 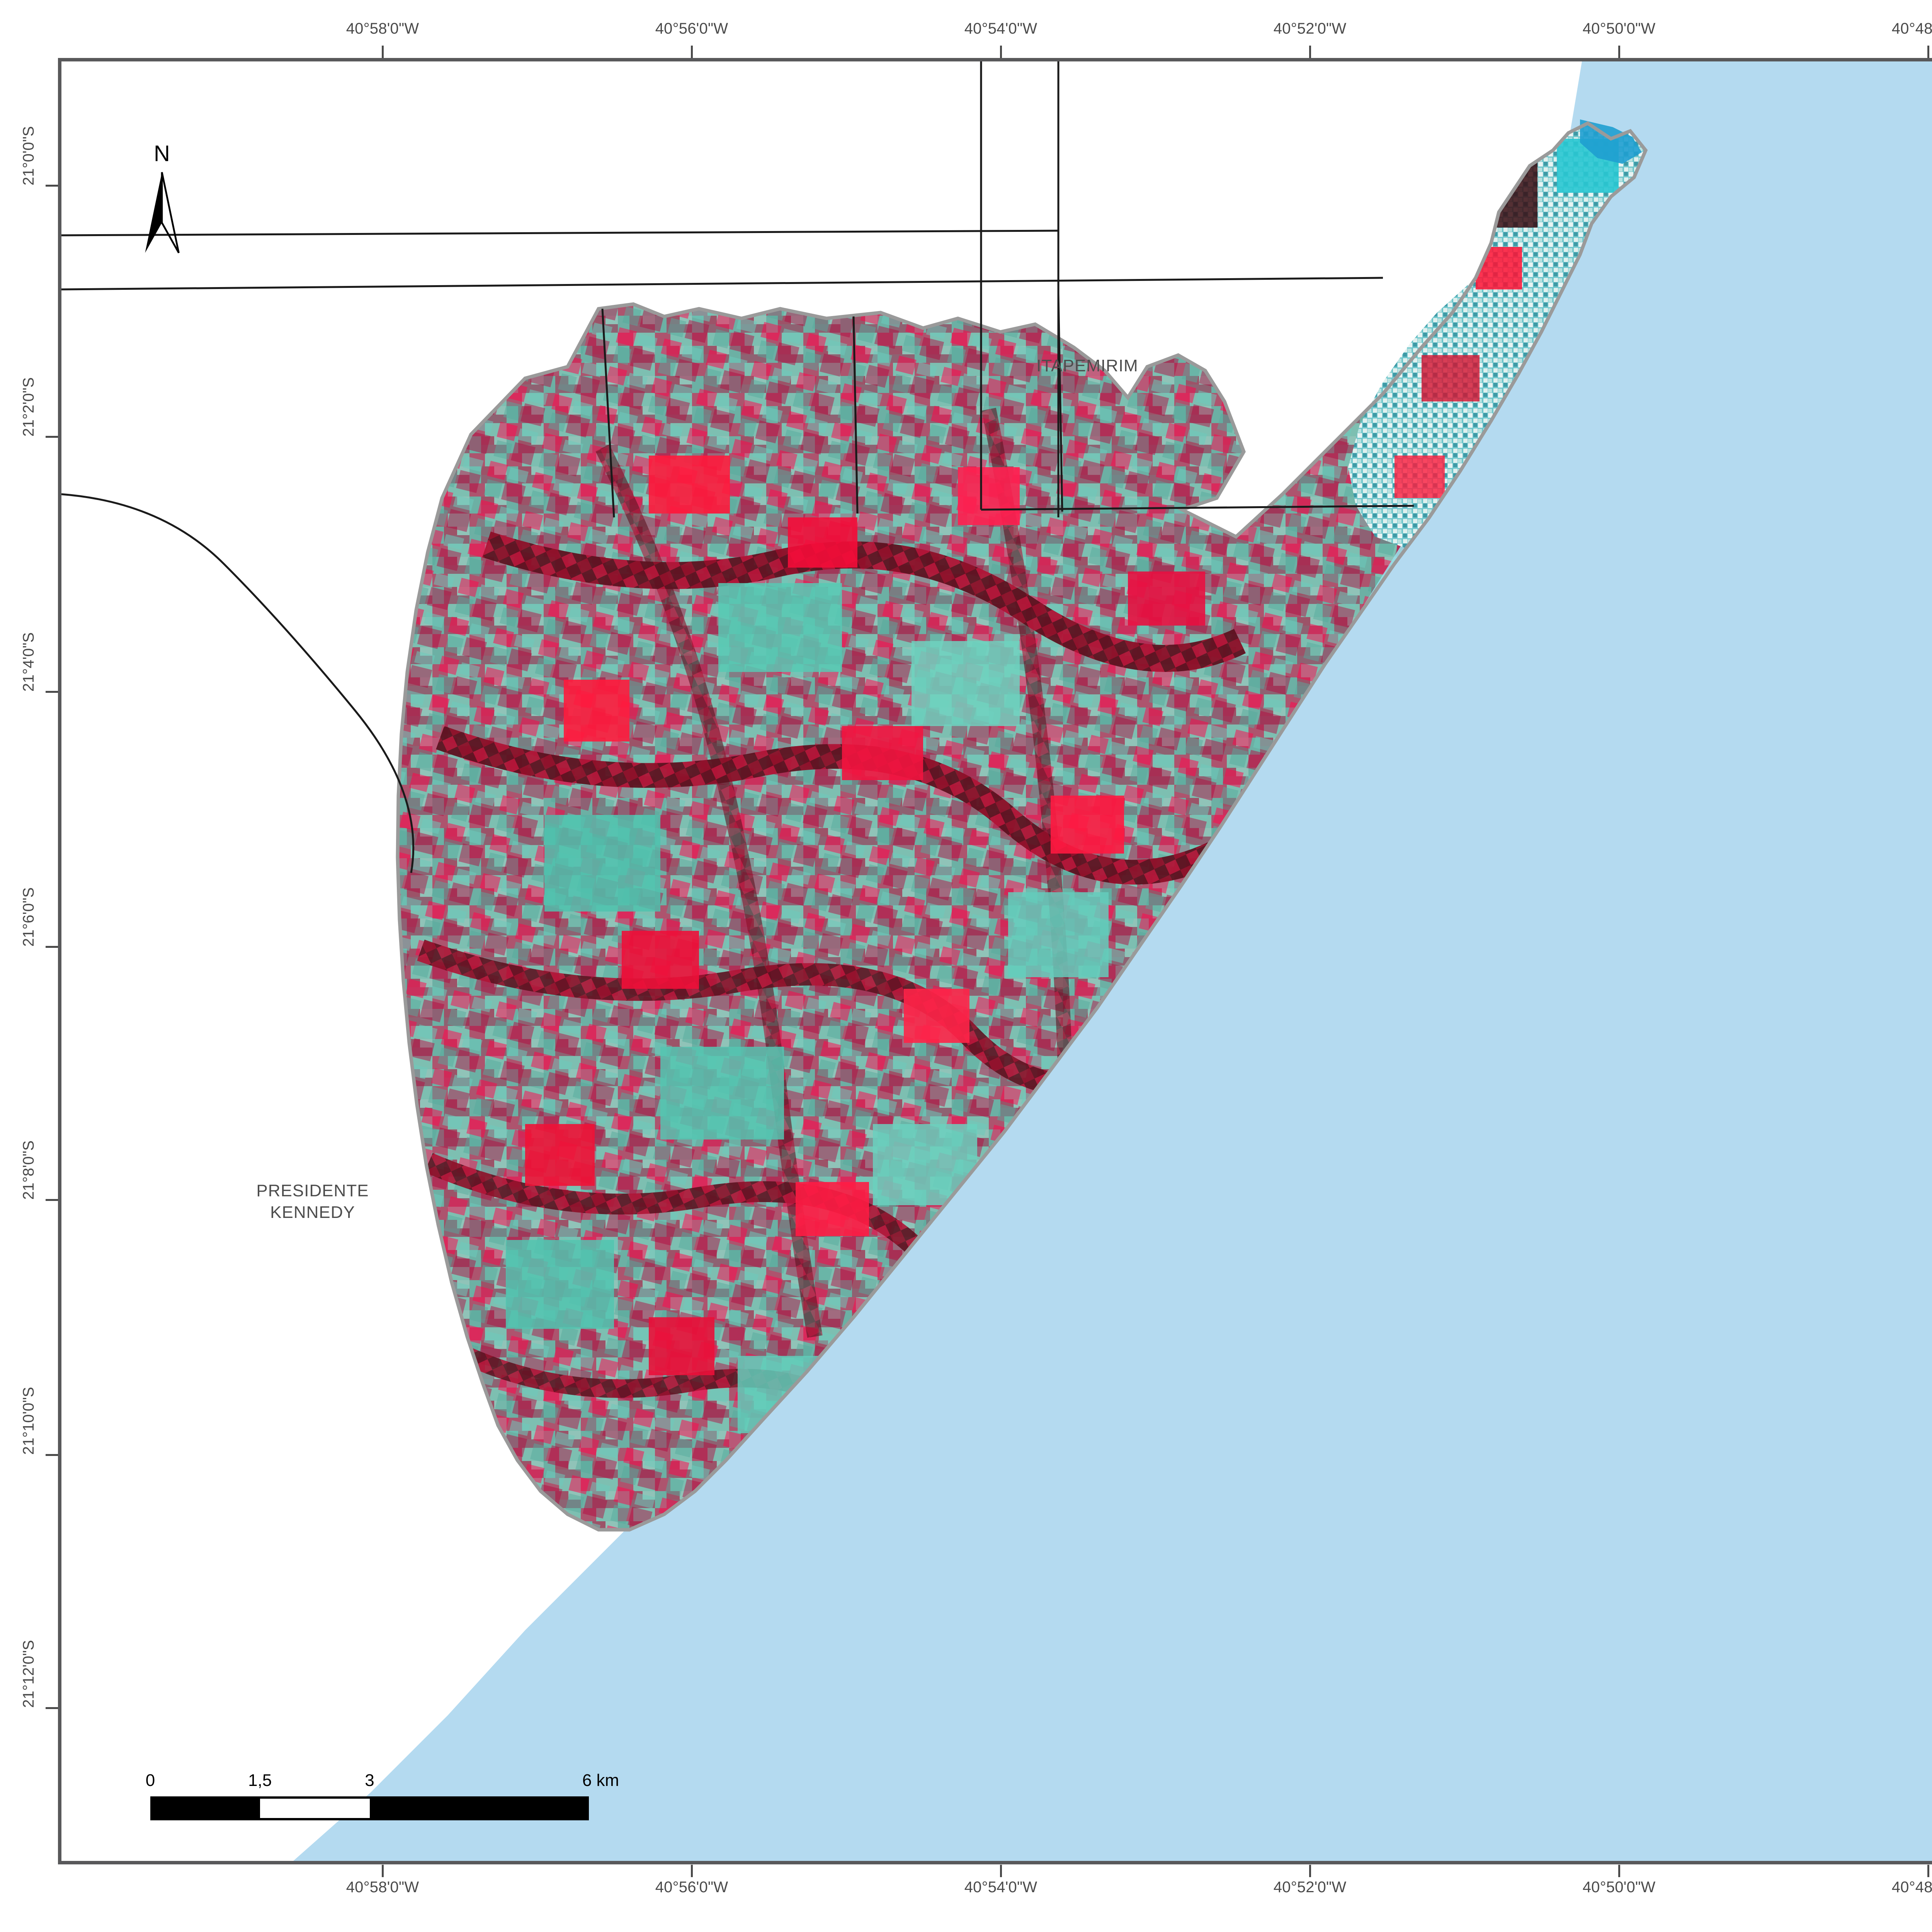 I want to click on map-place-label: PRESIDENTE KENNEDY, so click(x=312, y=1201).